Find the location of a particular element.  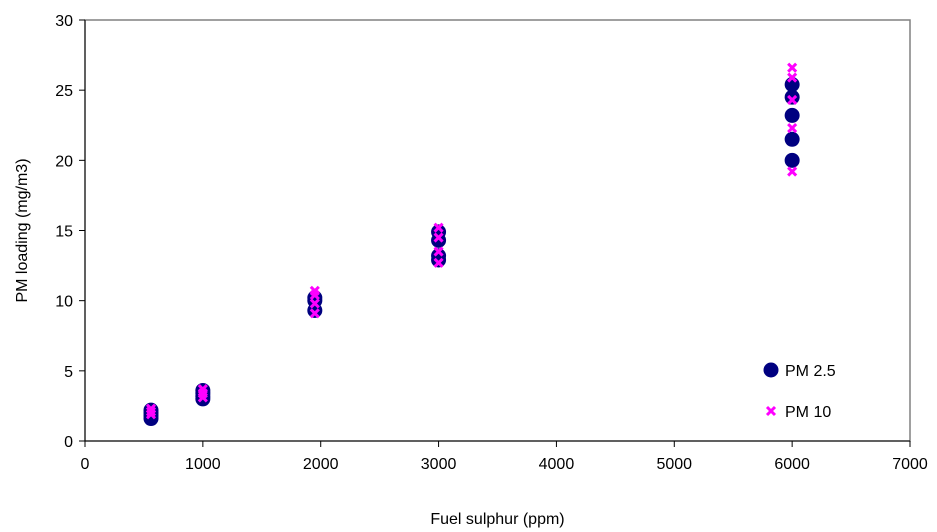

legend: PM 2.5 PM 10 is located at coordinates (799, 391).